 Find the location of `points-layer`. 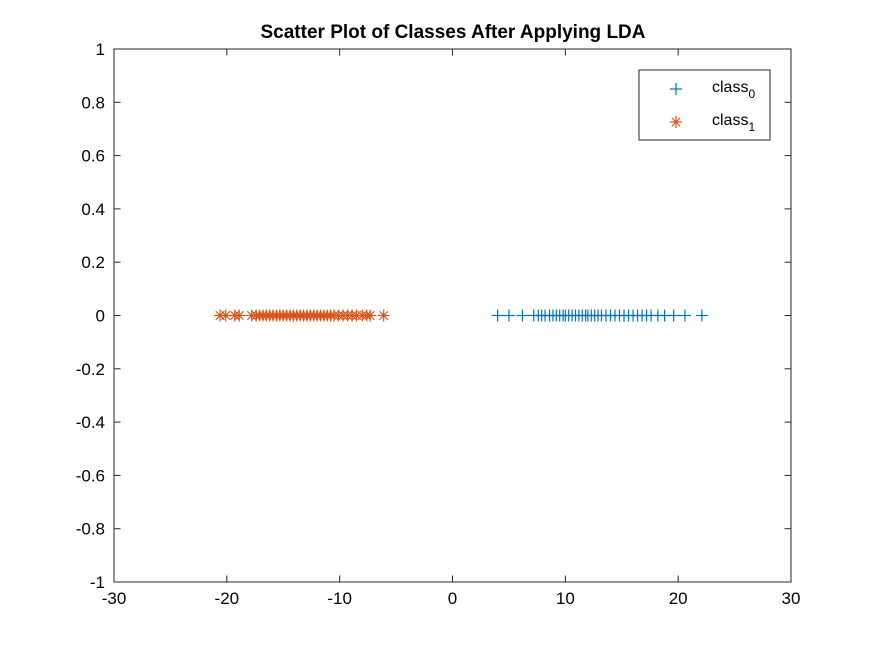

points-layer is located at coordinates (461, 315).